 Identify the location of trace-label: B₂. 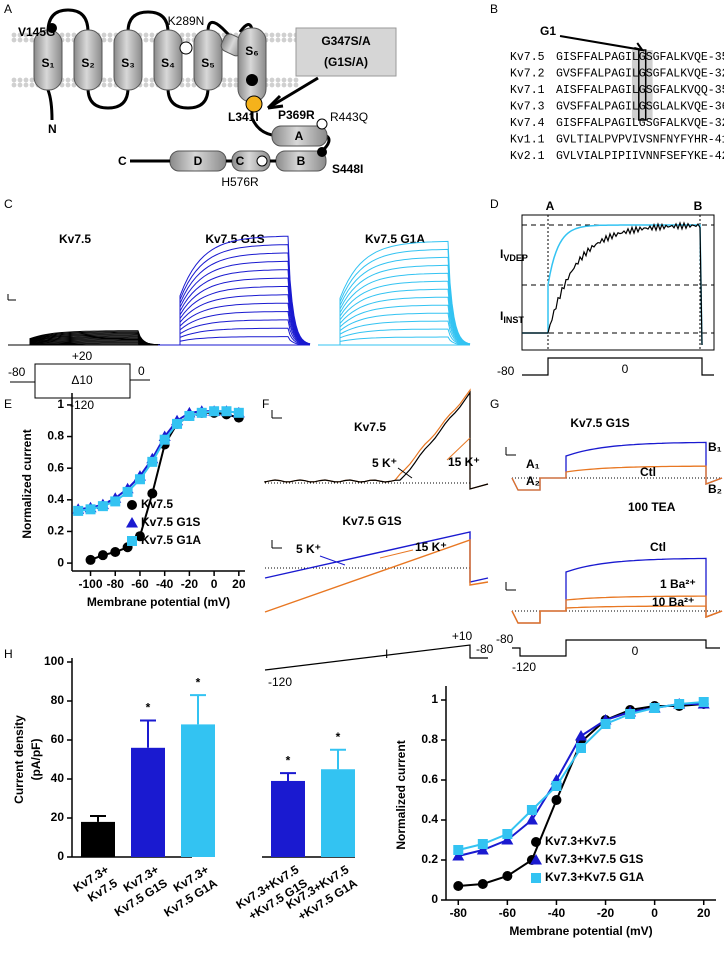
(715, 489).